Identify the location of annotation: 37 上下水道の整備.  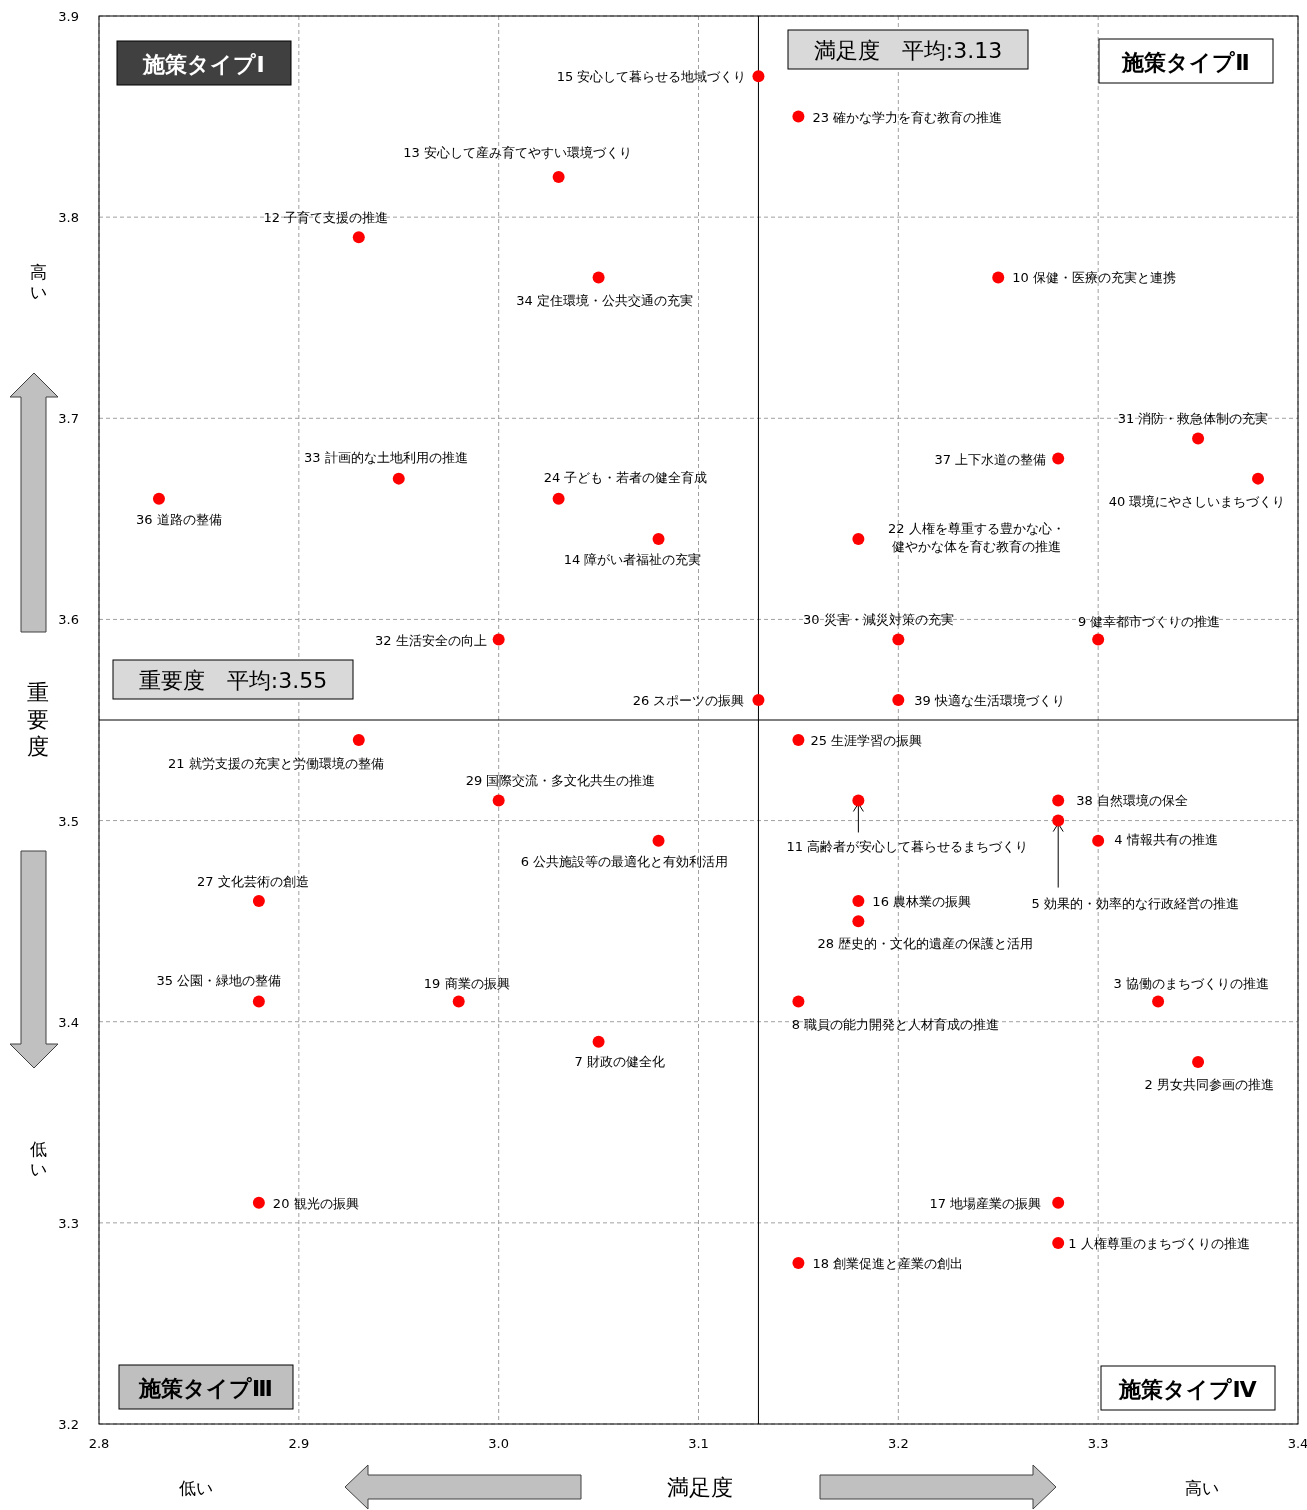
(990, 459).